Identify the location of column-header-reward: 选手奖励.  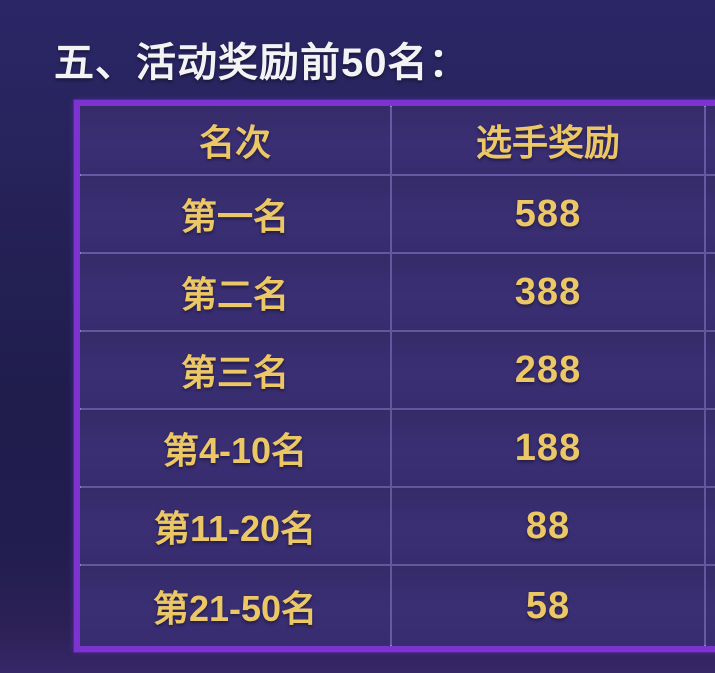
(548, 140).